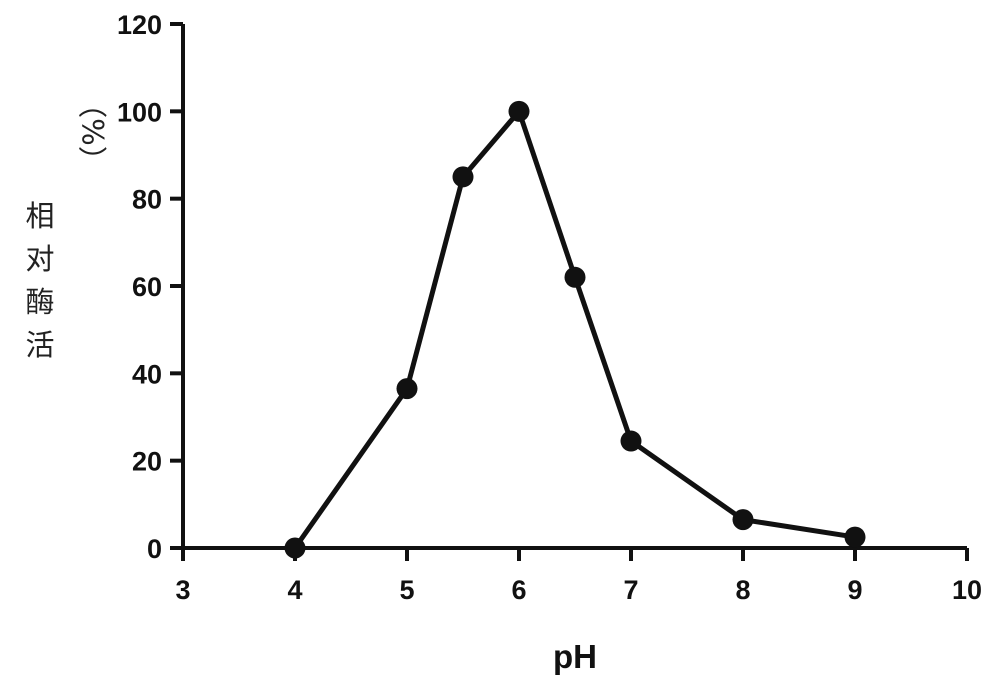  Describe the element at coordinates (39, 259) in the screenshot. I see `y-label-char: 对` at that location.